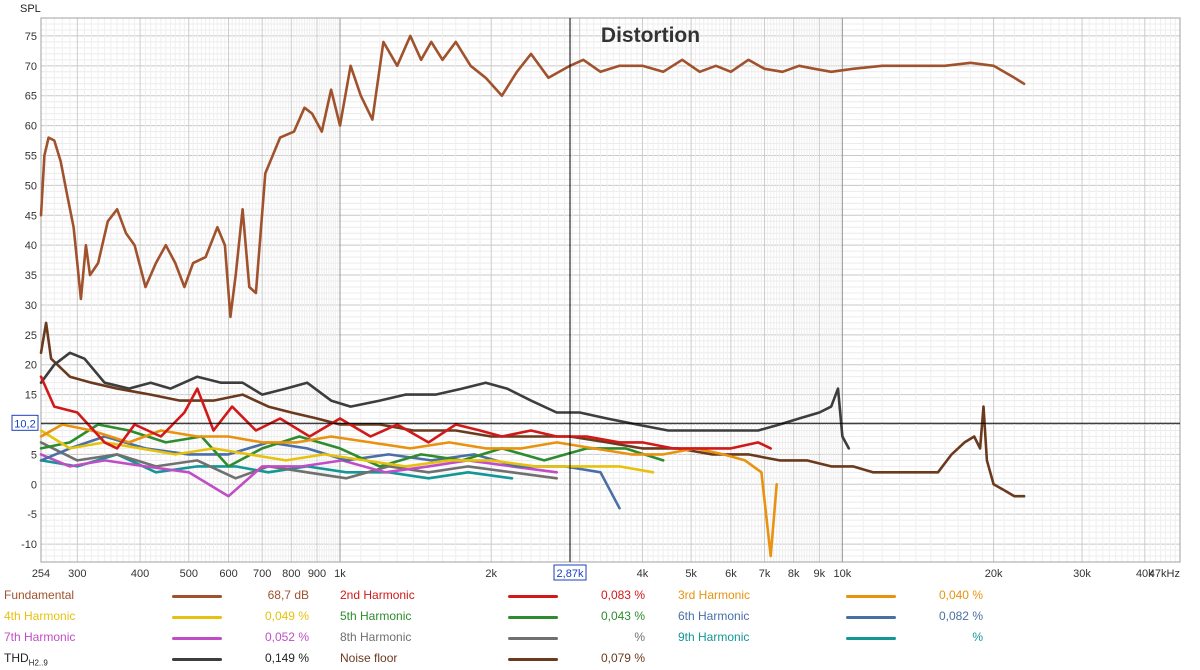 The height and width of the screenshot is (670, 1200). Describe the element at coordinates (369, 658) in the screenshot. I see `legend-name: Noise floor` at that location.